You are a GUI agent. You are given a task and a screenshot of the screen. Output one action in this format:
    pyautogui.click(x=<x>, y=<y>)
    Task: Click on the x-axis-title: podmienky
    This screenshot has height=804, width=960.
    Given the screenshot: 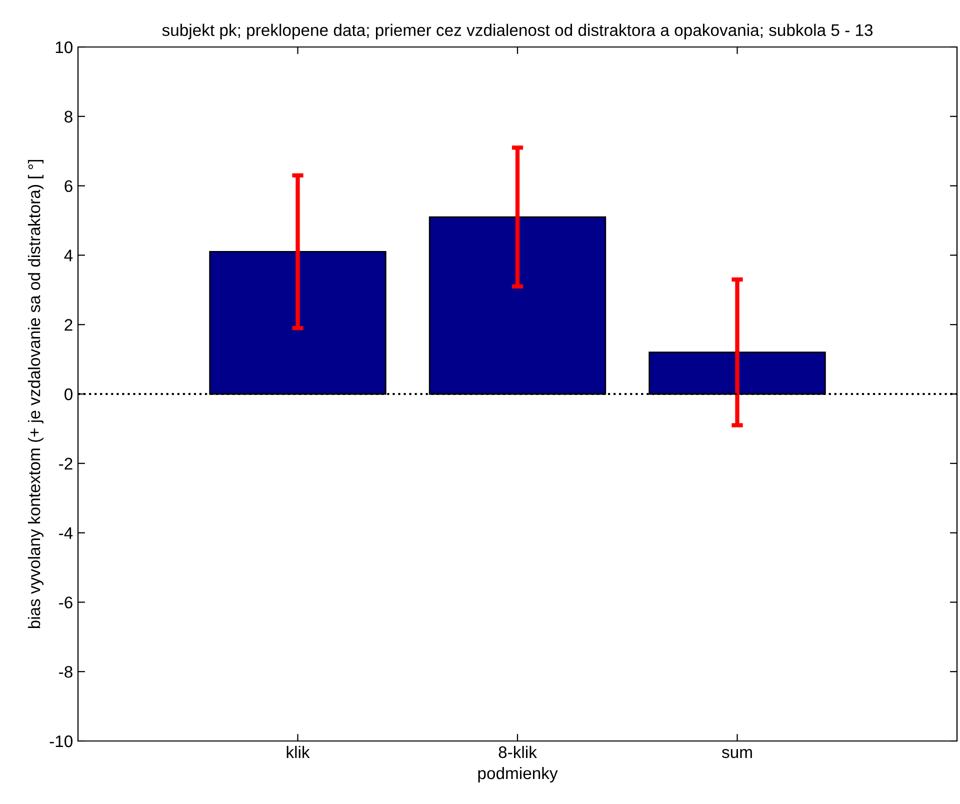 What is the action you would take?
    pyautogui.click(x=518, y=774)
    